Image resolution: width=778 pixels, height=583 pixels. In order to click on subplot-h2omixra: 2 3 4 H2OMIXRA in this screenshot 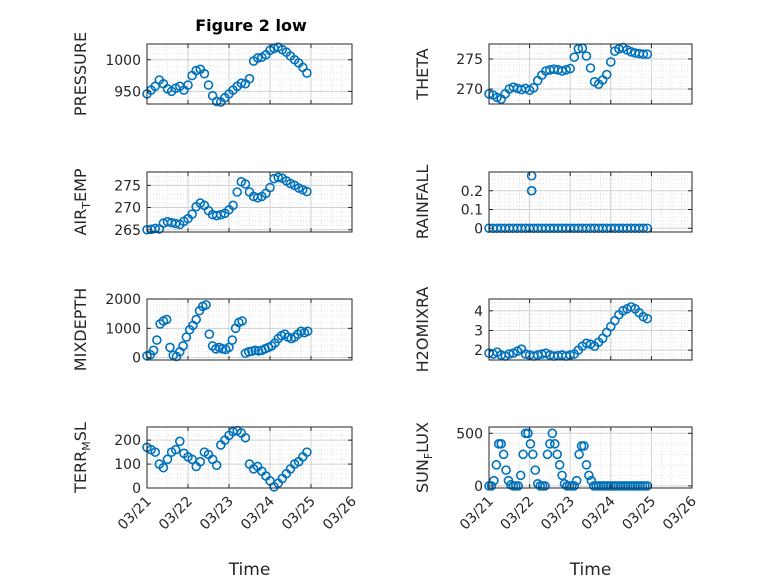, I will do `click(553, 330)`.